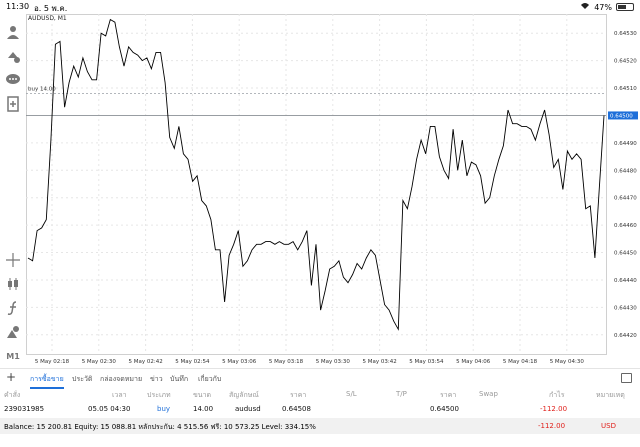  Describe the element at coordinates (473, 362) in the screenshot. I see `x-tick-label: 5 May 04:06` at that location.